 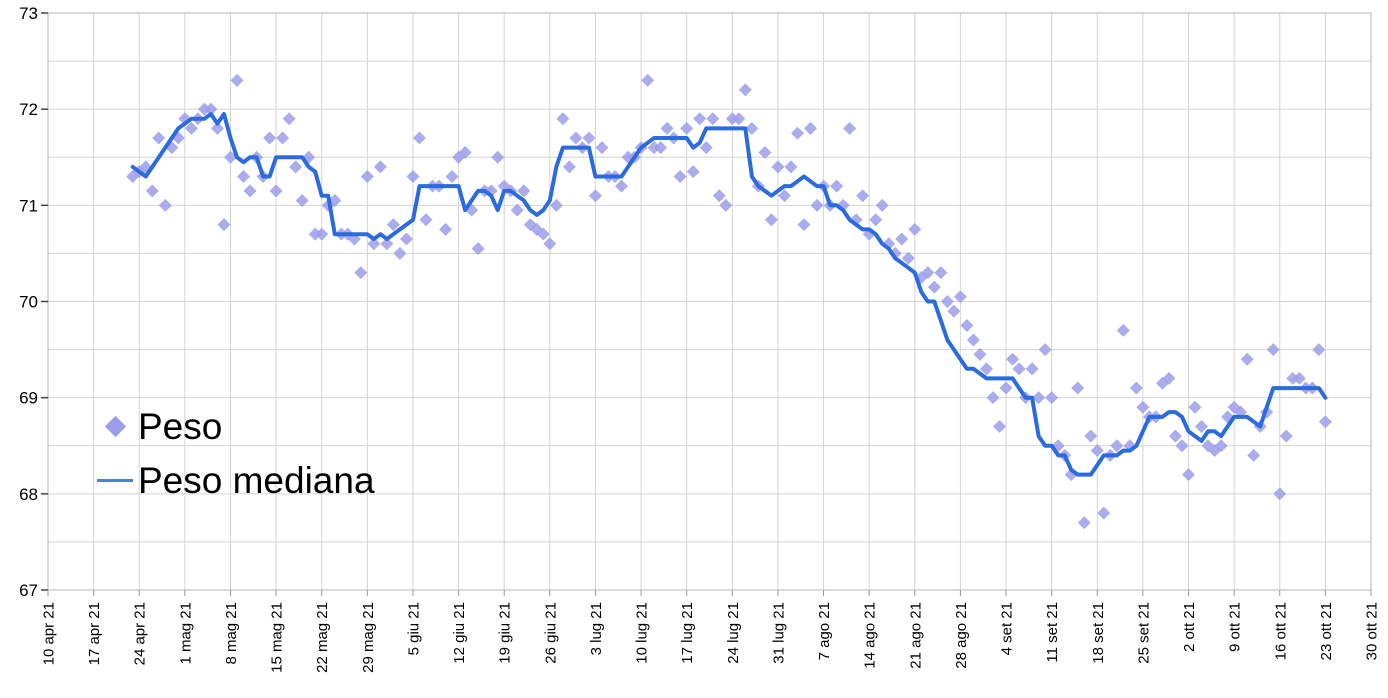 What do you see at coordinates (28, 13) in the screenshot?
I see `y-tick-label: 73` at bounding box center [28, 13].